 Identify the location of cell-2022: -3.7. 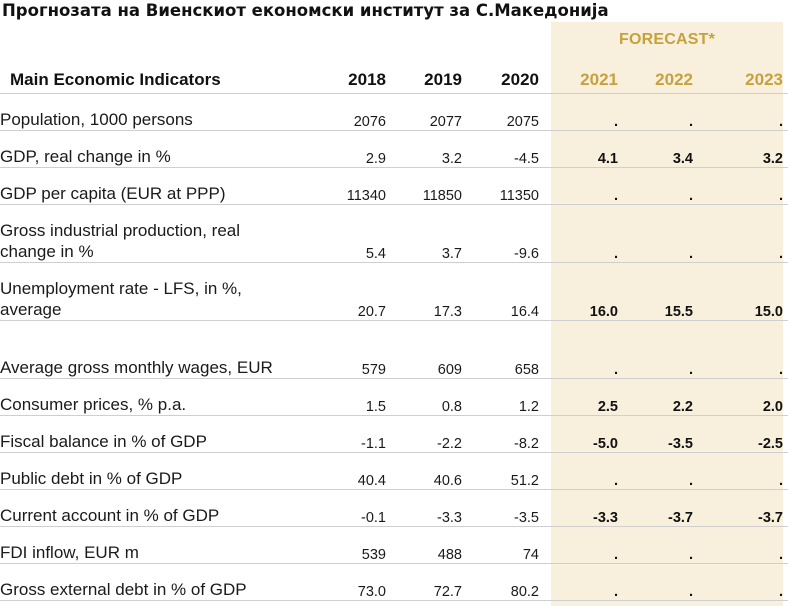
(655, 508).